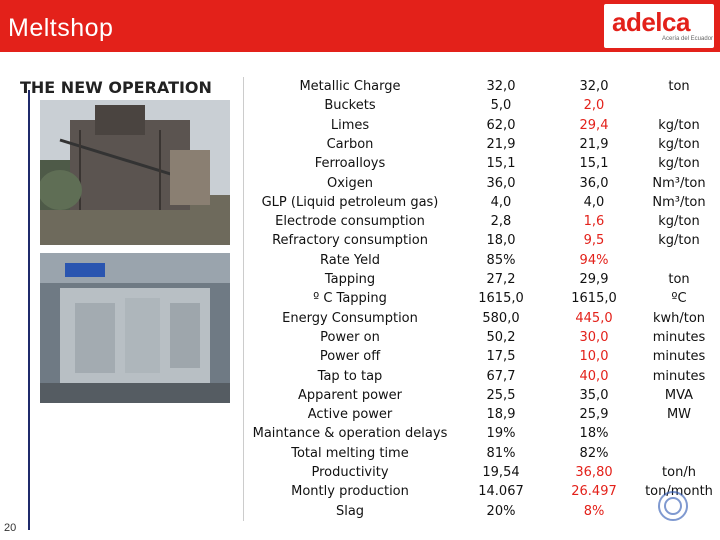 The width and height of the screenshot is (720, 540). What do you see at coordinates (480, 397) in the screenshot?
I see `table-row: Apparent power 25,5 35,0 MVA` at bounding box center [480, 397].